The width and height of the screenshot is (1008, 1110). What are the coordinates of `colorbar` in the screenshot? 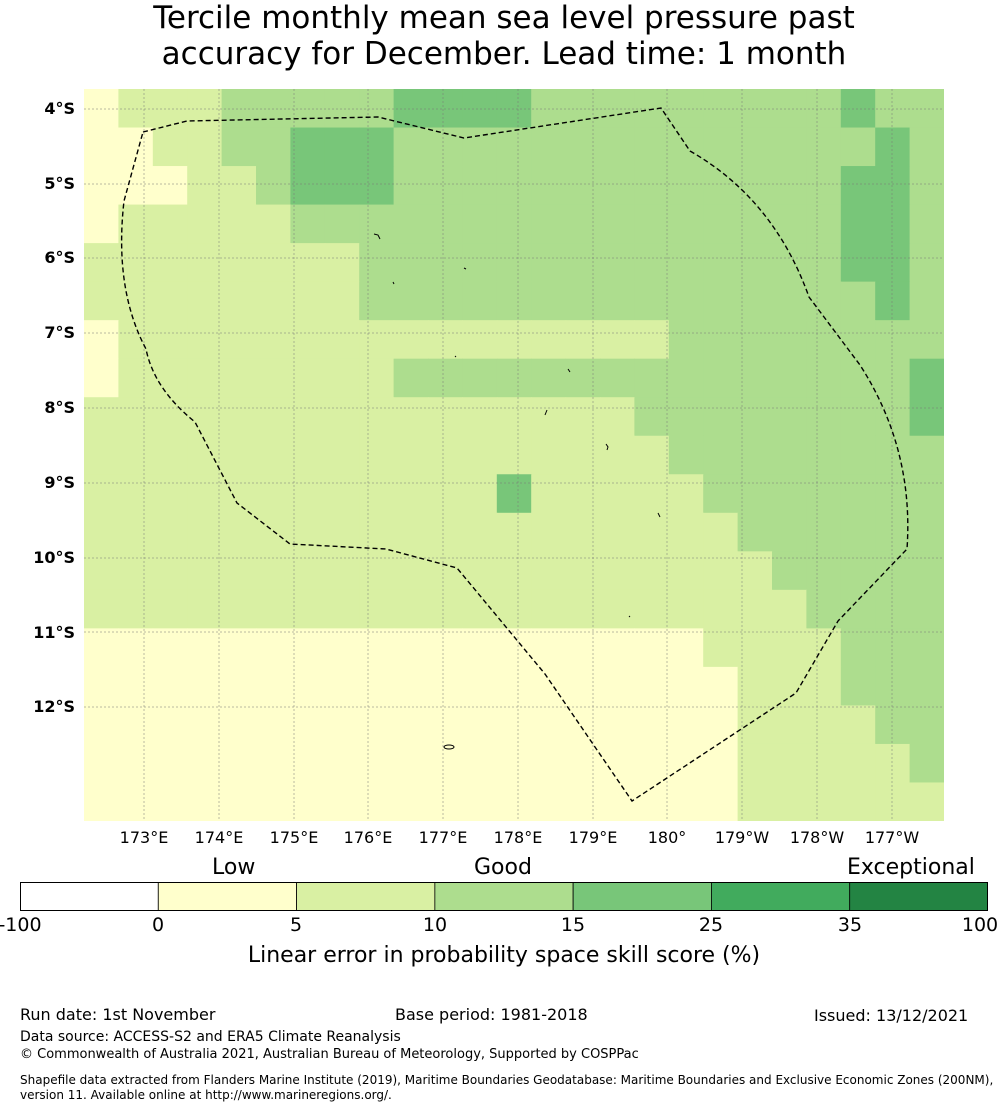 It's located at (504, 896).